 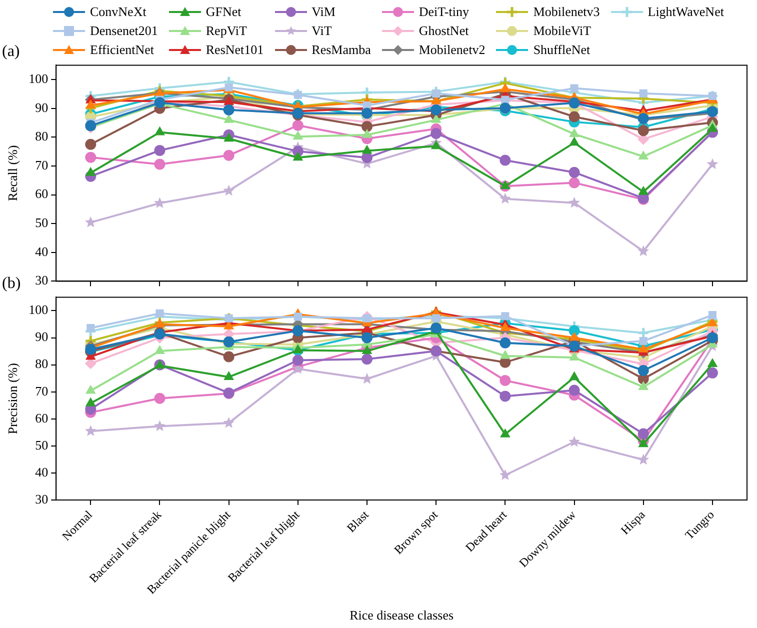 I want to click on legend-label: ConvNeXt, so click(x=118, y=12).